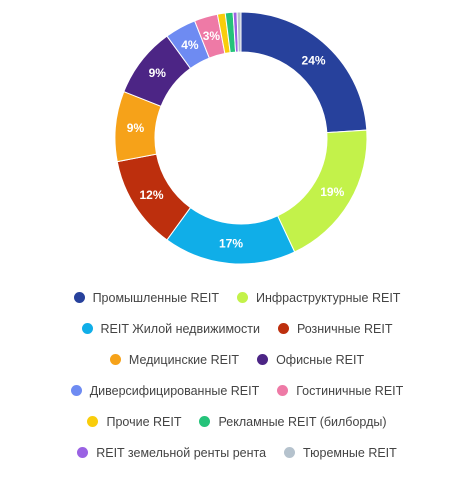 This screenshot has width=474, height=477. Describe the element at coordinates (320, 359) in the screenshot. I see `legend-label-6: Офисные REIT` at that location.